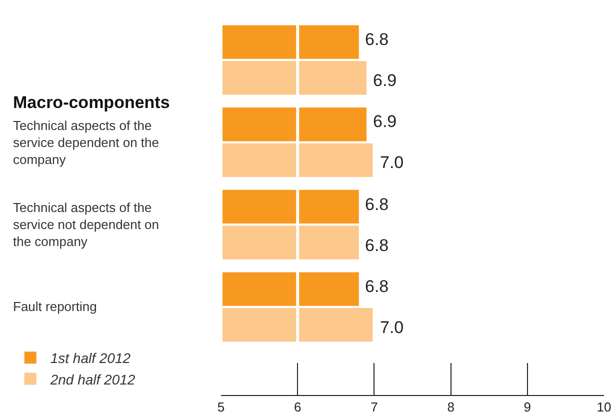  Describe the element at coordinates (90, 358) in the screenshot. I see `legend-label: 1st half 2012` at that location.